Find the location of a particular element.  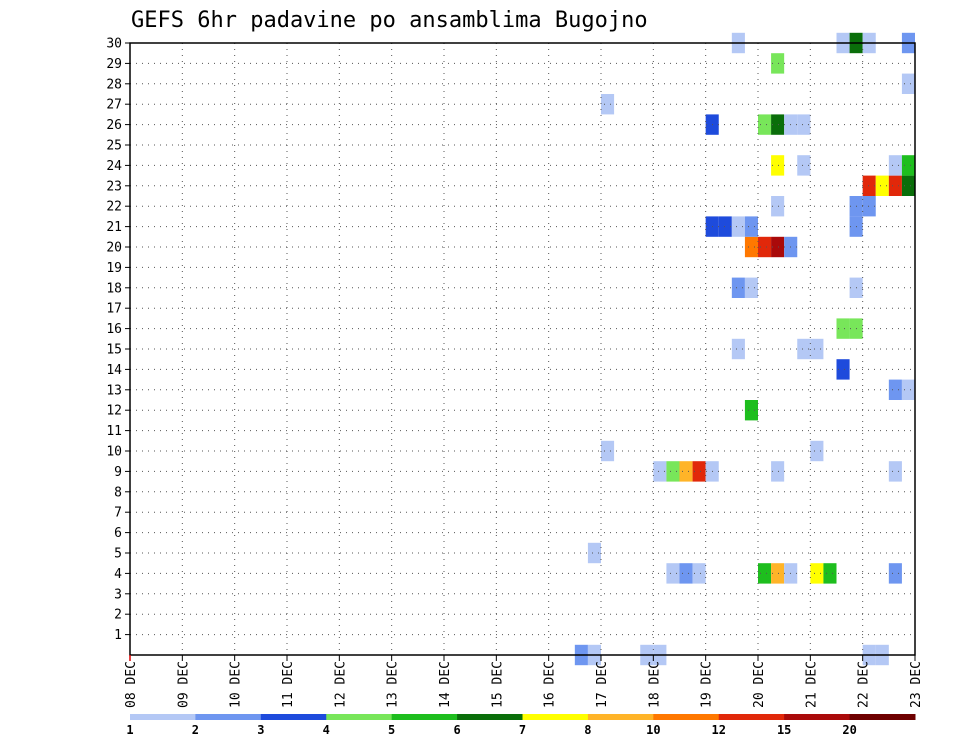

legend-label: 12 is located at coordinates (719, 730).